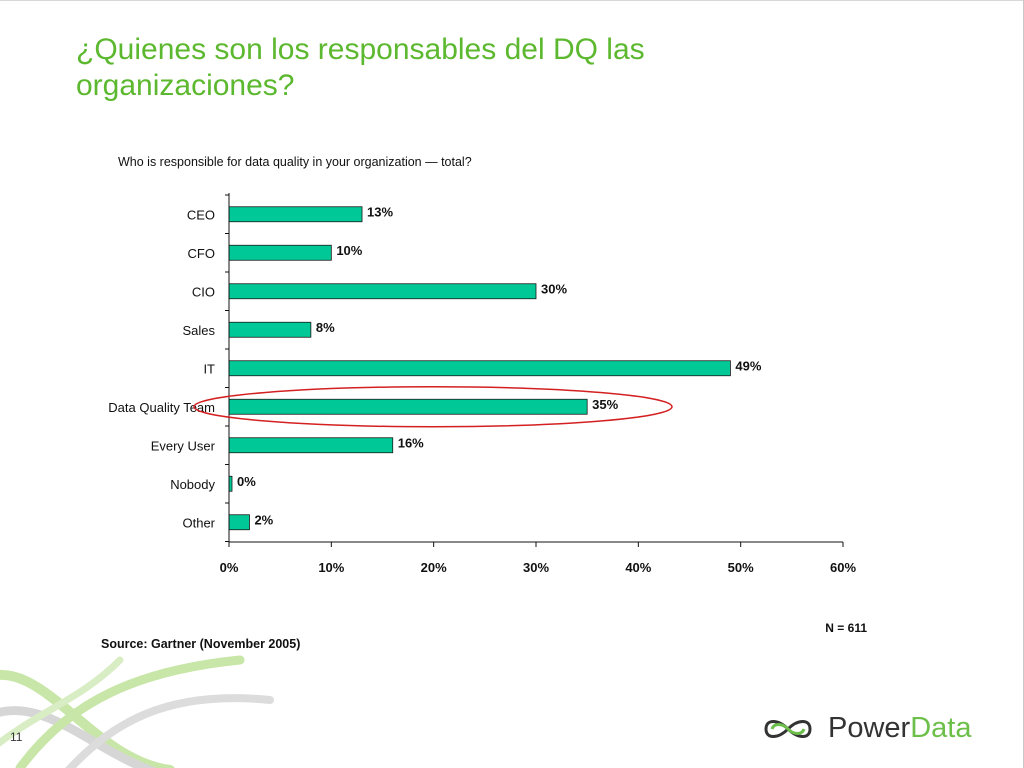 The image size is (1024, 768). I want to click on value-label: 49%, so click(748, 365).